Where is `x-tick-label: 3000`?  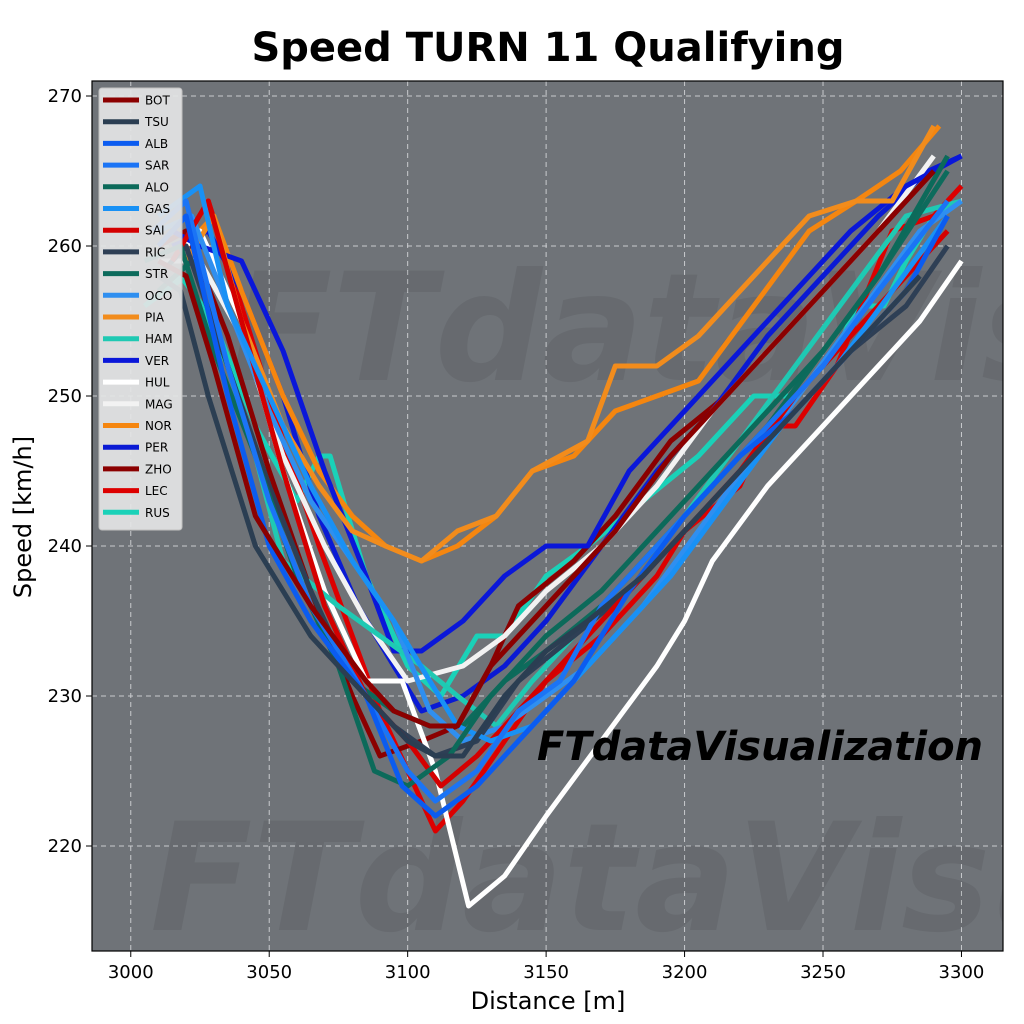 x-tick-label: 3000 is located at coordinates (131, 972).